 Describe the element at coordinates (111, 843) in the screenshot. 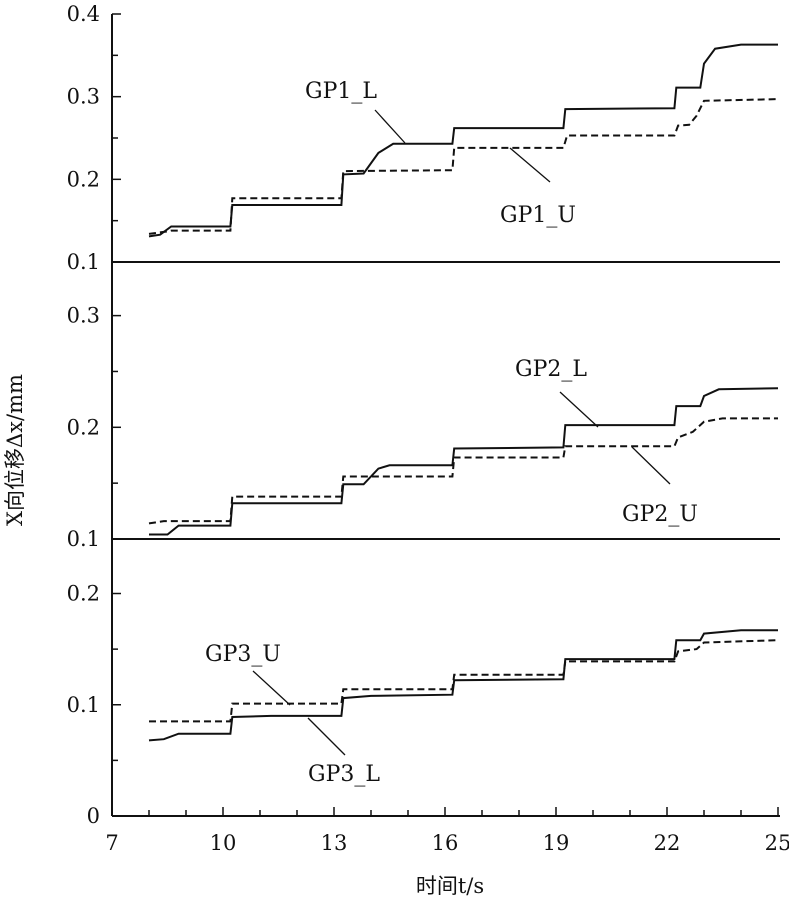

I see `x-tick-label: 7` at that location.